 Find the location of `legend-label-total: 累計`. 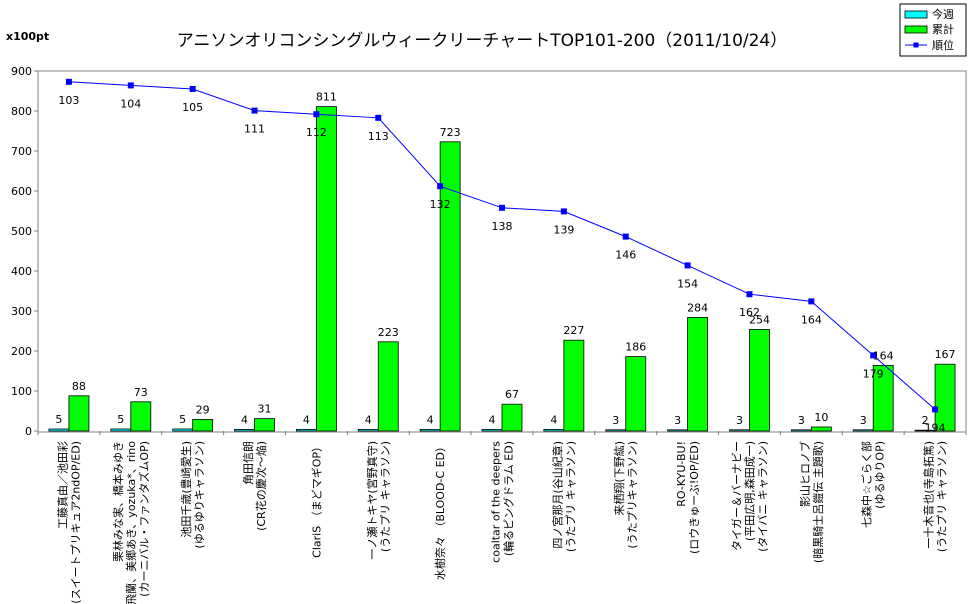

legend-label-total: 累計 is located at coordinates (943, 29).